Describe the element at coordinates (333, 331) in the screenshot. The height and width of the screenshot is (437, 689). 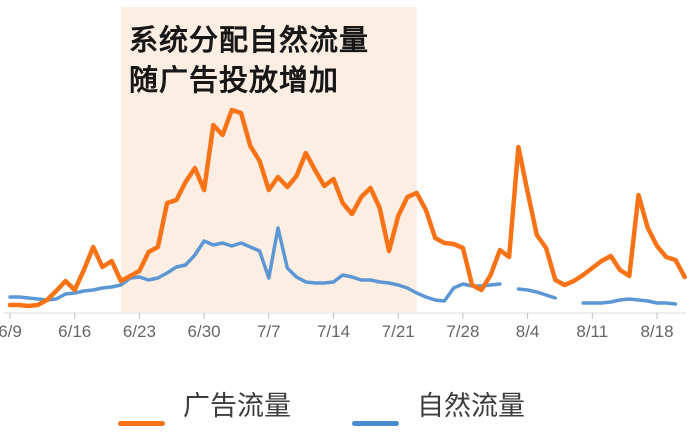
I see `x-axis-label-7-14: 7/14` at that location.